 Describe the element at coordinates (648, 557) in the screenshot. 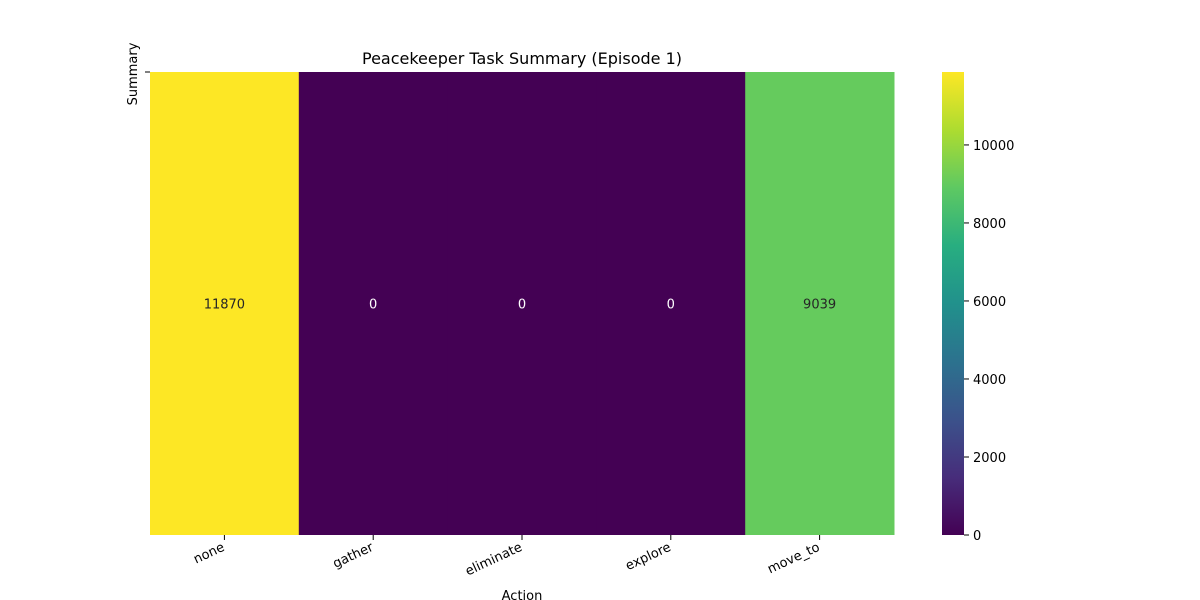

I see `x-tick-label: explore` at that location.